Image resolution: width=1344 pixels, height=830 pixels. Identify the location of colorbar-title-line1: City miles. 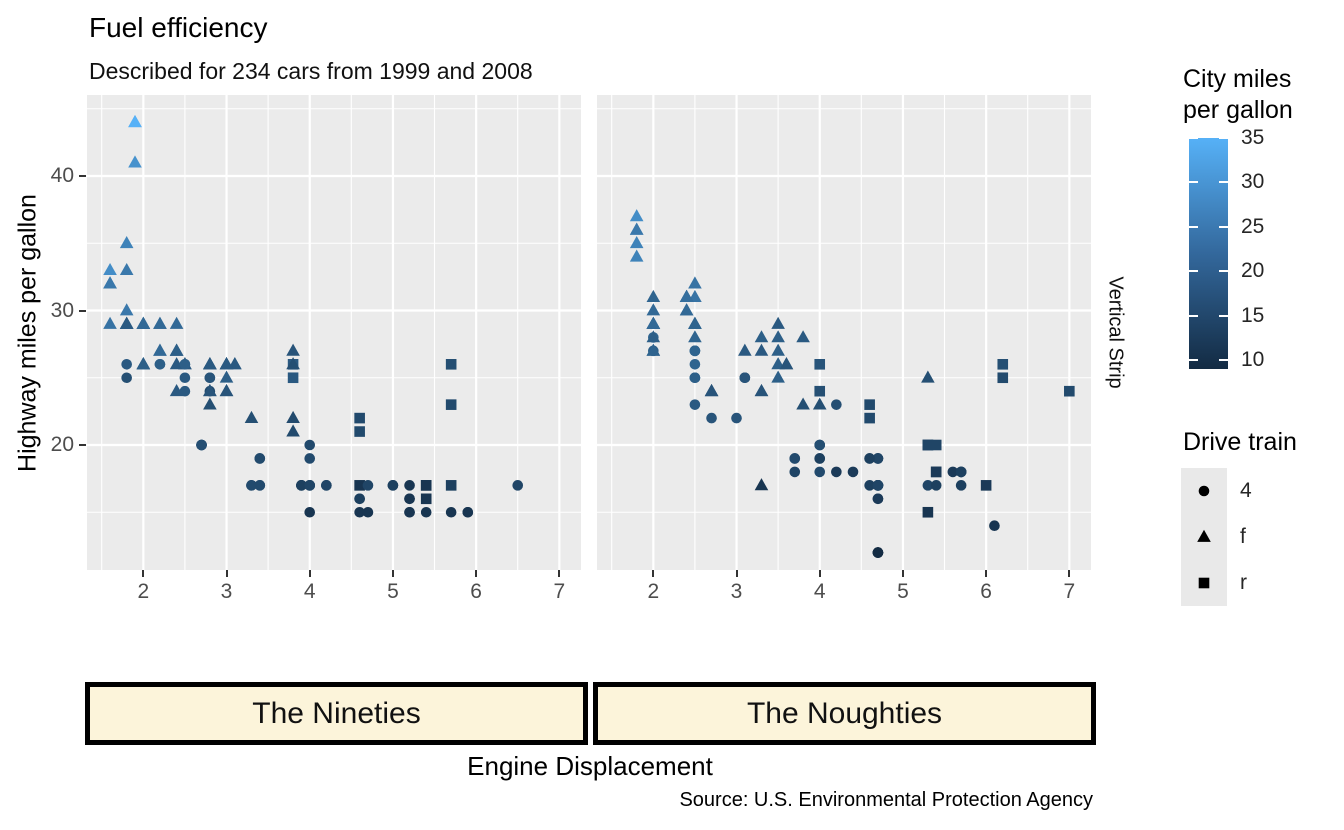
(1237, 79).